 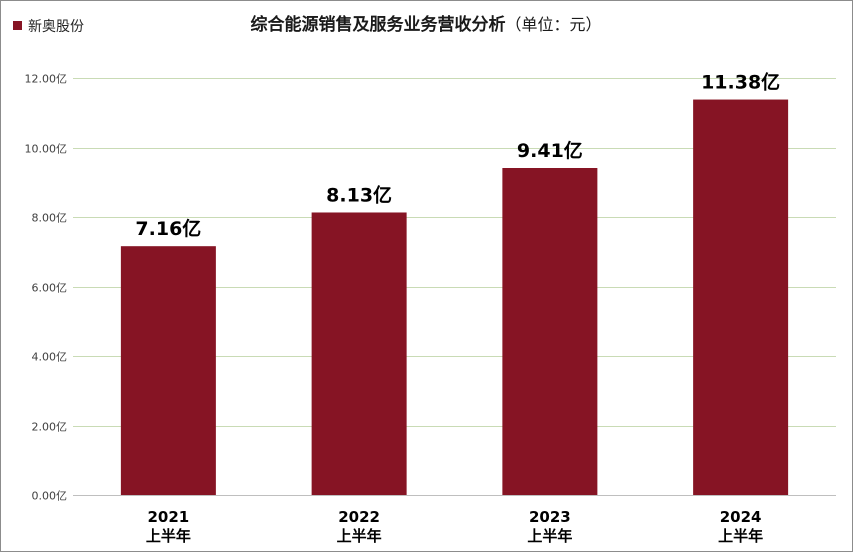 I want to click on y-tick-label: 0.00亿, so click(x=50, y=496).